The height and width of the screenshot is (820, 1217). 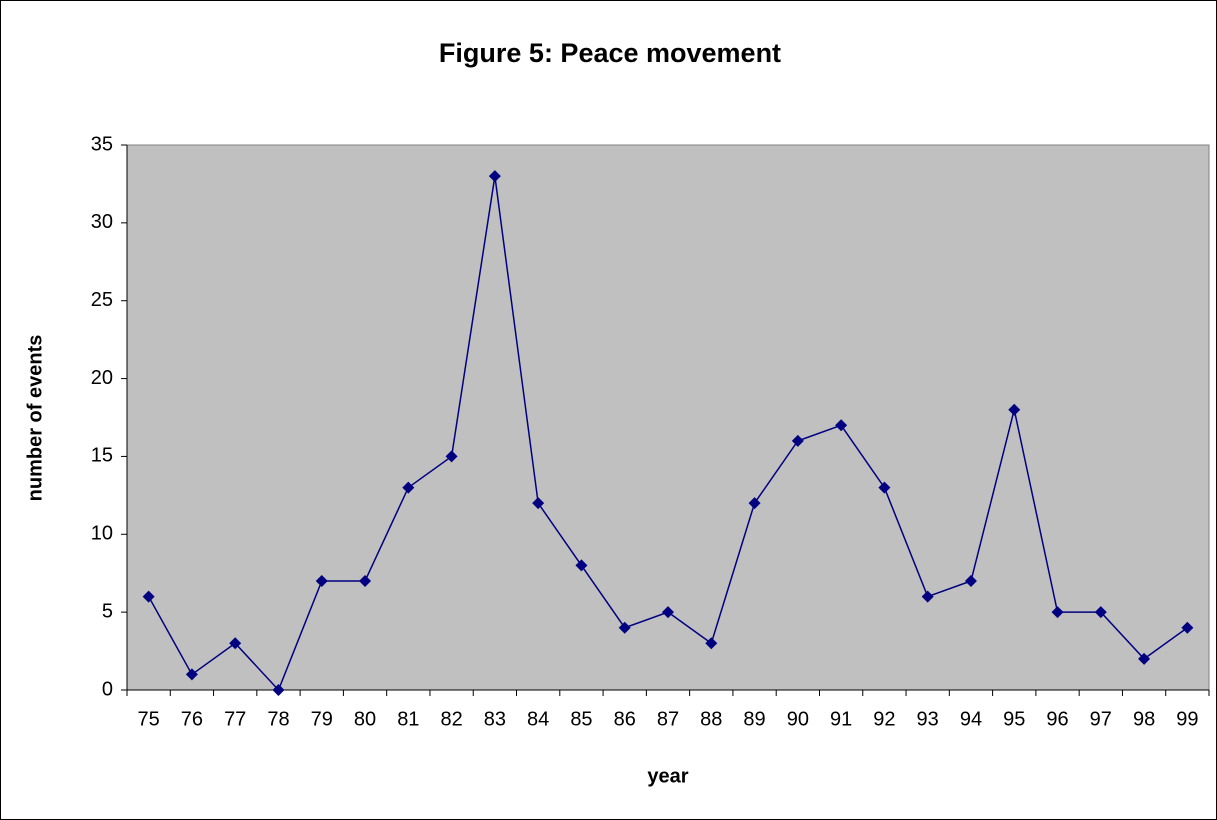 What do you see at coordinates (451, 719) in the screenshot?
I see `x-tick-label: 82` at bounding box center [451, 719].